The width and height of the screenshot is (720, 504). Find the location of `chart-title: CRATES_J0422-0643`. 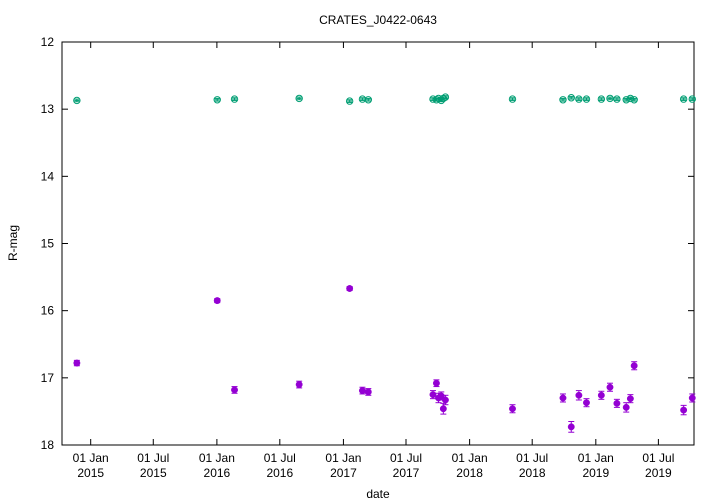

chart-title: CRATES_J0422-0643 is located at coordinates (378, 20).